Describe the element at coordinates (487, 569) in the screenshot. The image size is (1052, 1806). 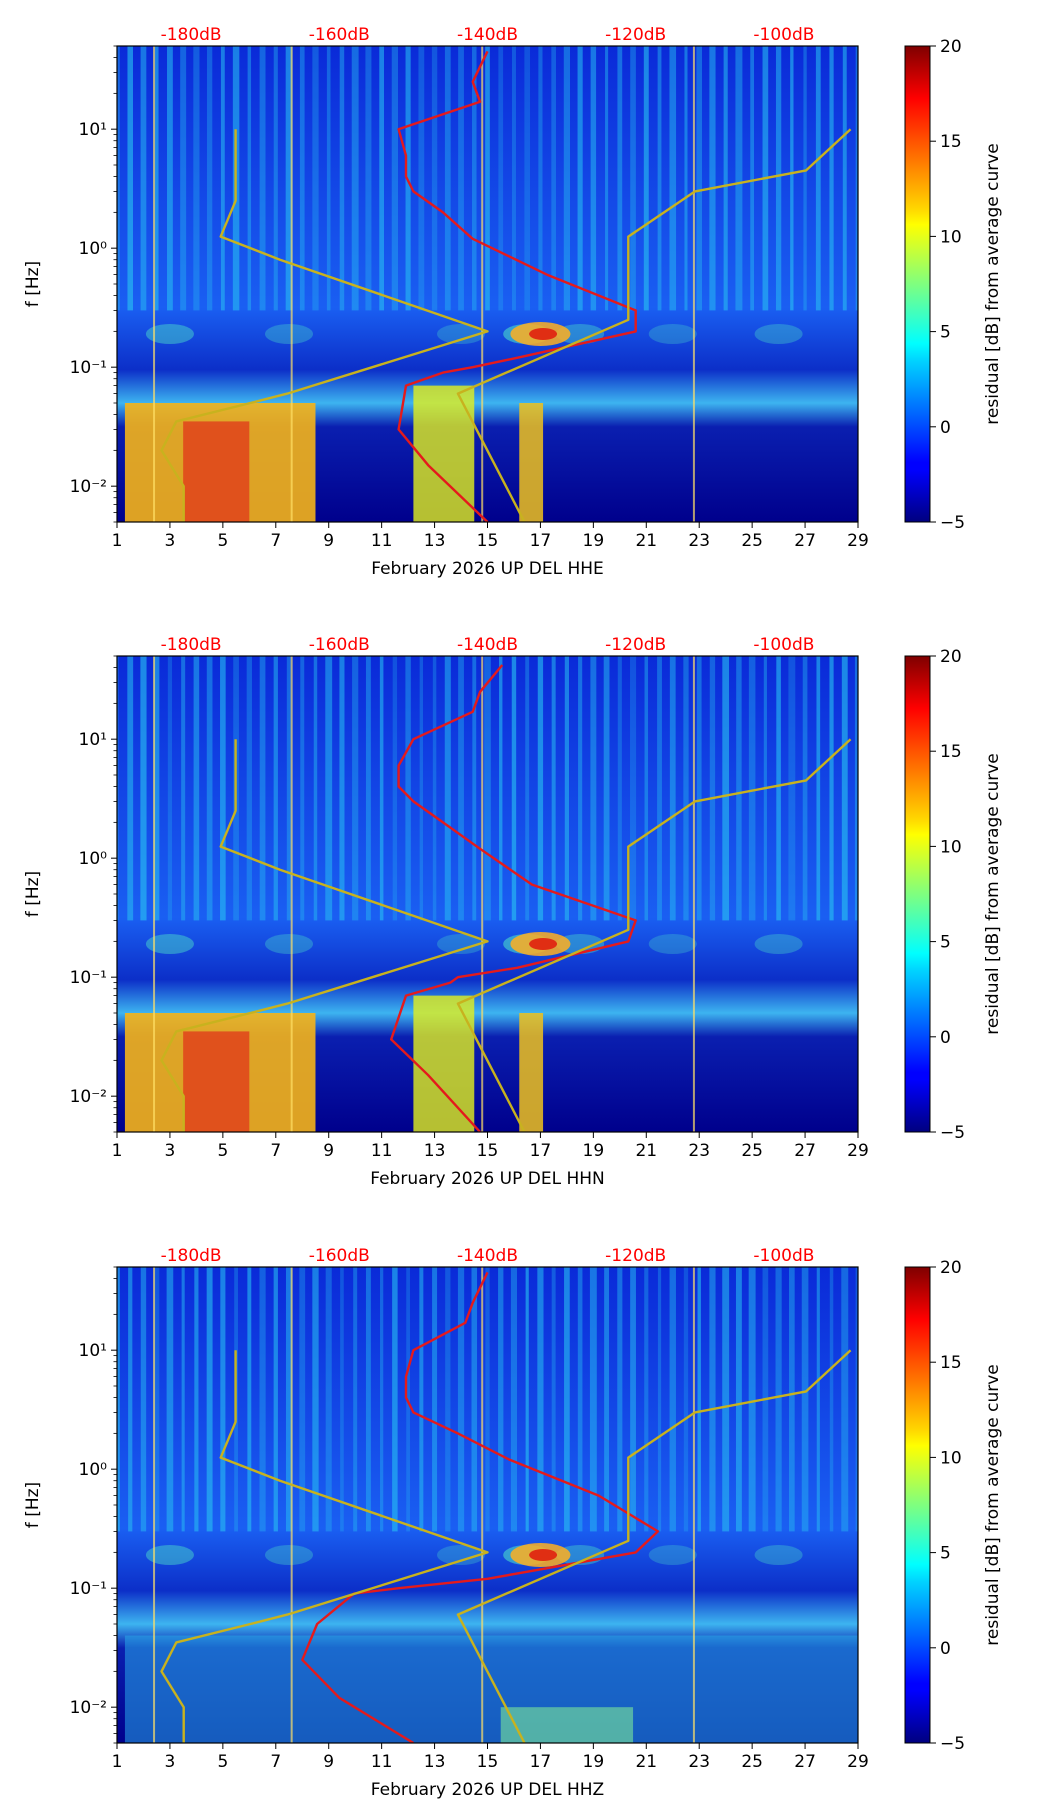
I see `x-axis-label: February 2026 UP DEL HHE` at that location.